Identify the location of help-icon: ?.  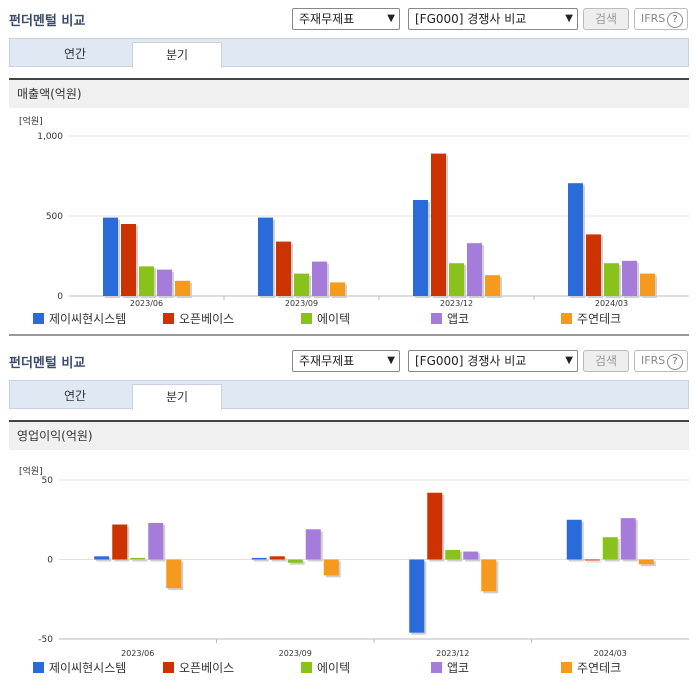
(675, 362).